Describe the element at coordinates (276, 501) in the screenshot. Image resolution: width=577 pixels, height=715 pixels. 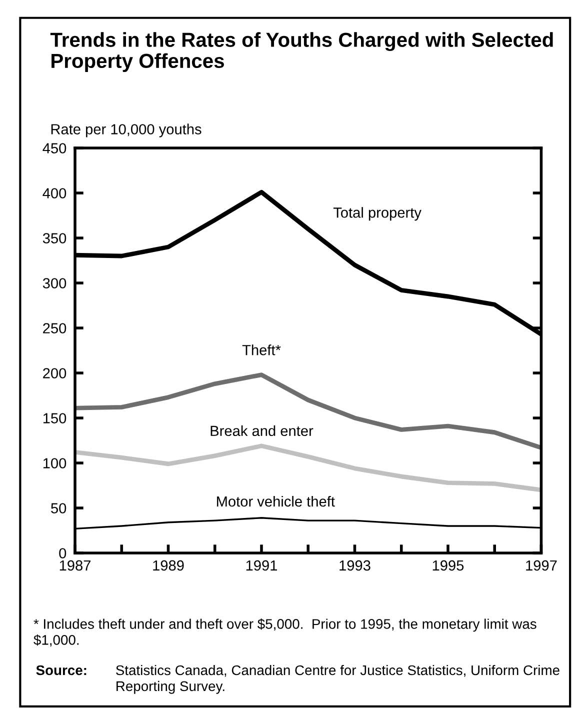
I see `series-label: Motor vehicle theft` at that location.